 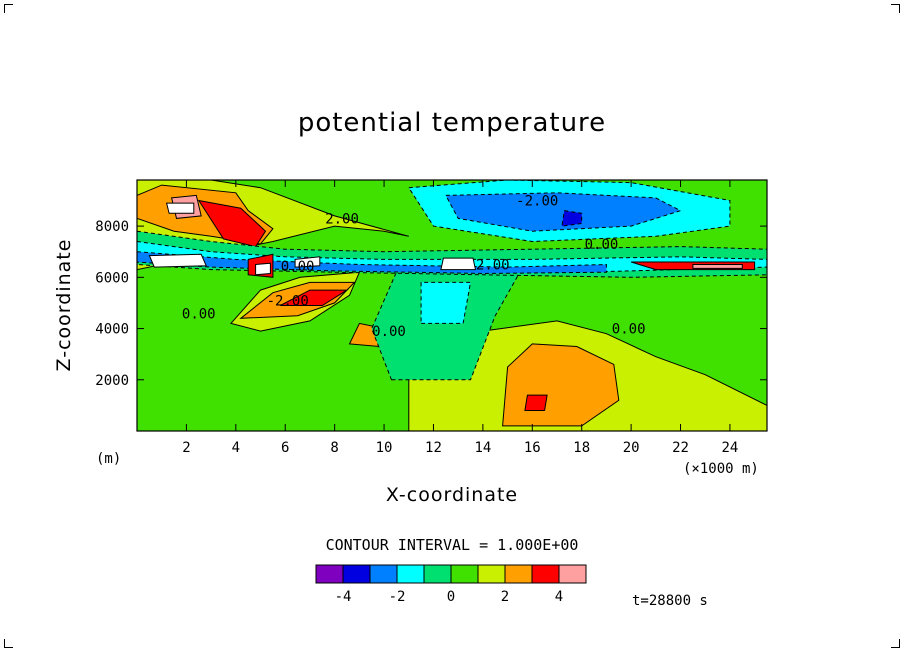 What do you see at coordinates (452, 545) in the screenshot?
I see `contour-interval-label: CONTOUR INTERVAL = 1.000E+00` at bounding box center [452, 545].